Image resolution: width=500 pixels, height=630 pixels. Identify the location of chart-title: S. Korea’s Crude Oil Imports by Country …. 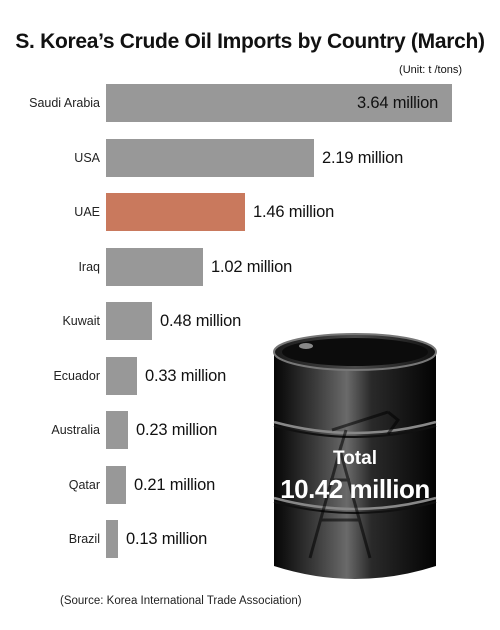
(250, 41).